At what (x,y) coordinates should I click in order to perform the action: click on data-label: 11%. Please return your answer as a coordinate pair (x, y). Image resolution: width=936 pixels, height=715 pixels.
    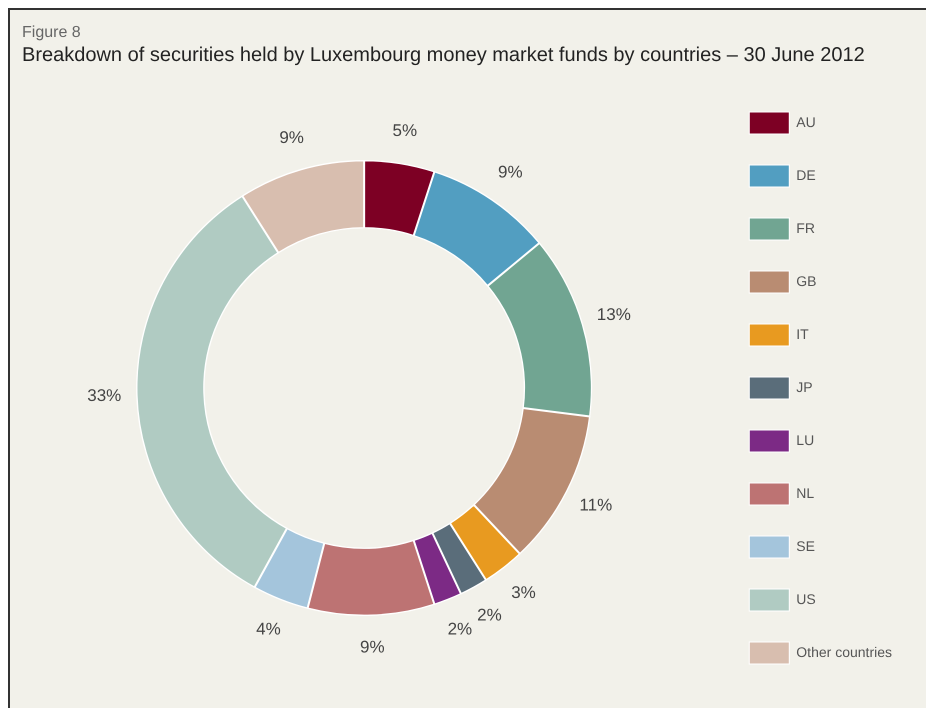
    Looking at the image, I should click on (595, 505).